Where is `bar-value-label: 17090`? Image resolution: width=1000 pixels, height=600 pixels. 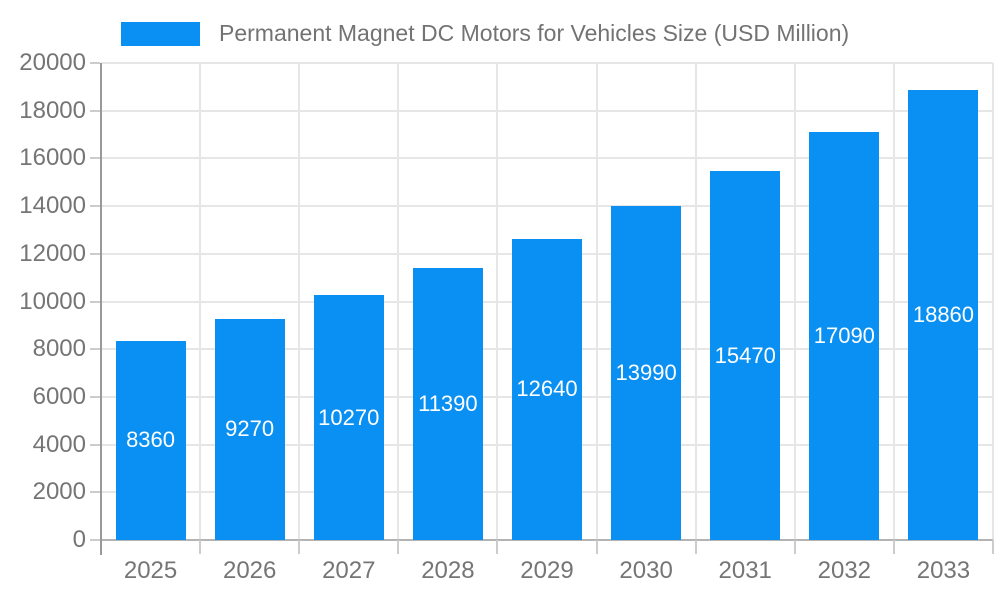
bar-value-label: 17090 is located at coordinates (844, 336).